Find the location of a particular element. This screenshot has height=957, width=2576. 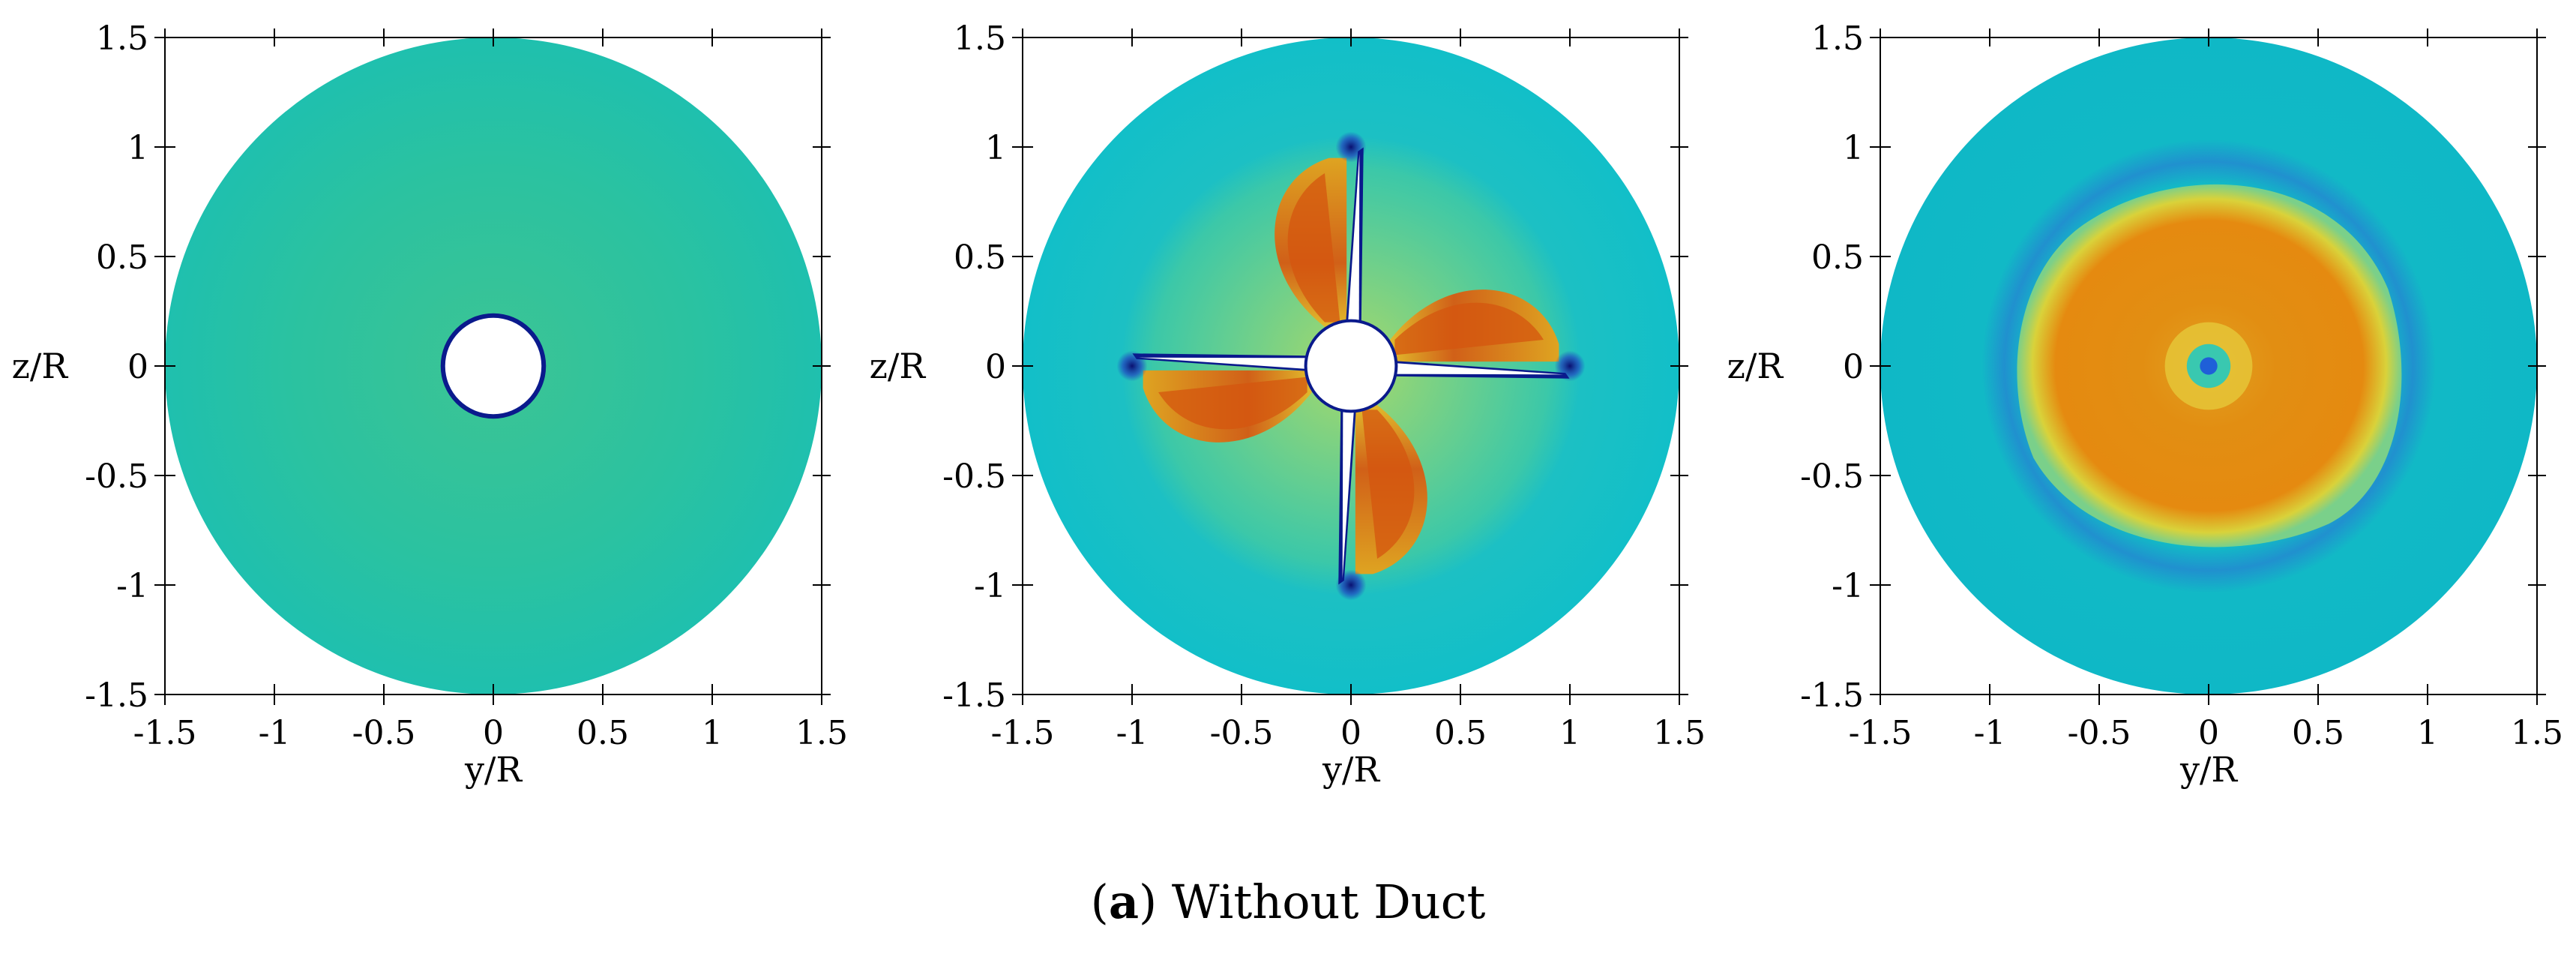

caption-text: Without Duct is located at coordinates (1329, 901).